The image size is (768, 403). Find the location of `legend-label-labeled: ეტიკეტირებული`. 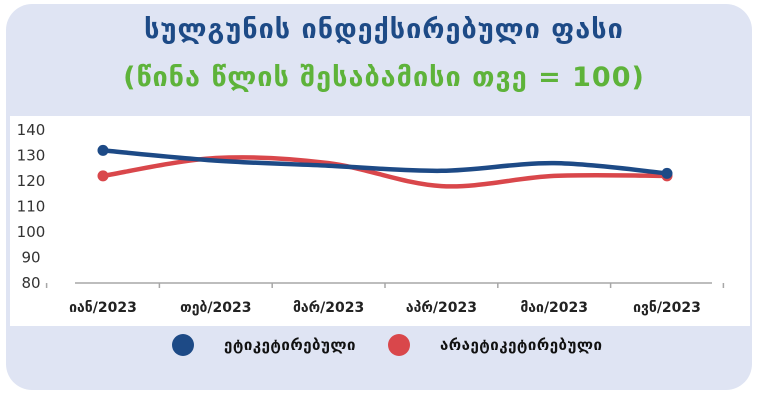

legend-label-labeled: ეტიკეტირებული is located at coordinates (290, 345).